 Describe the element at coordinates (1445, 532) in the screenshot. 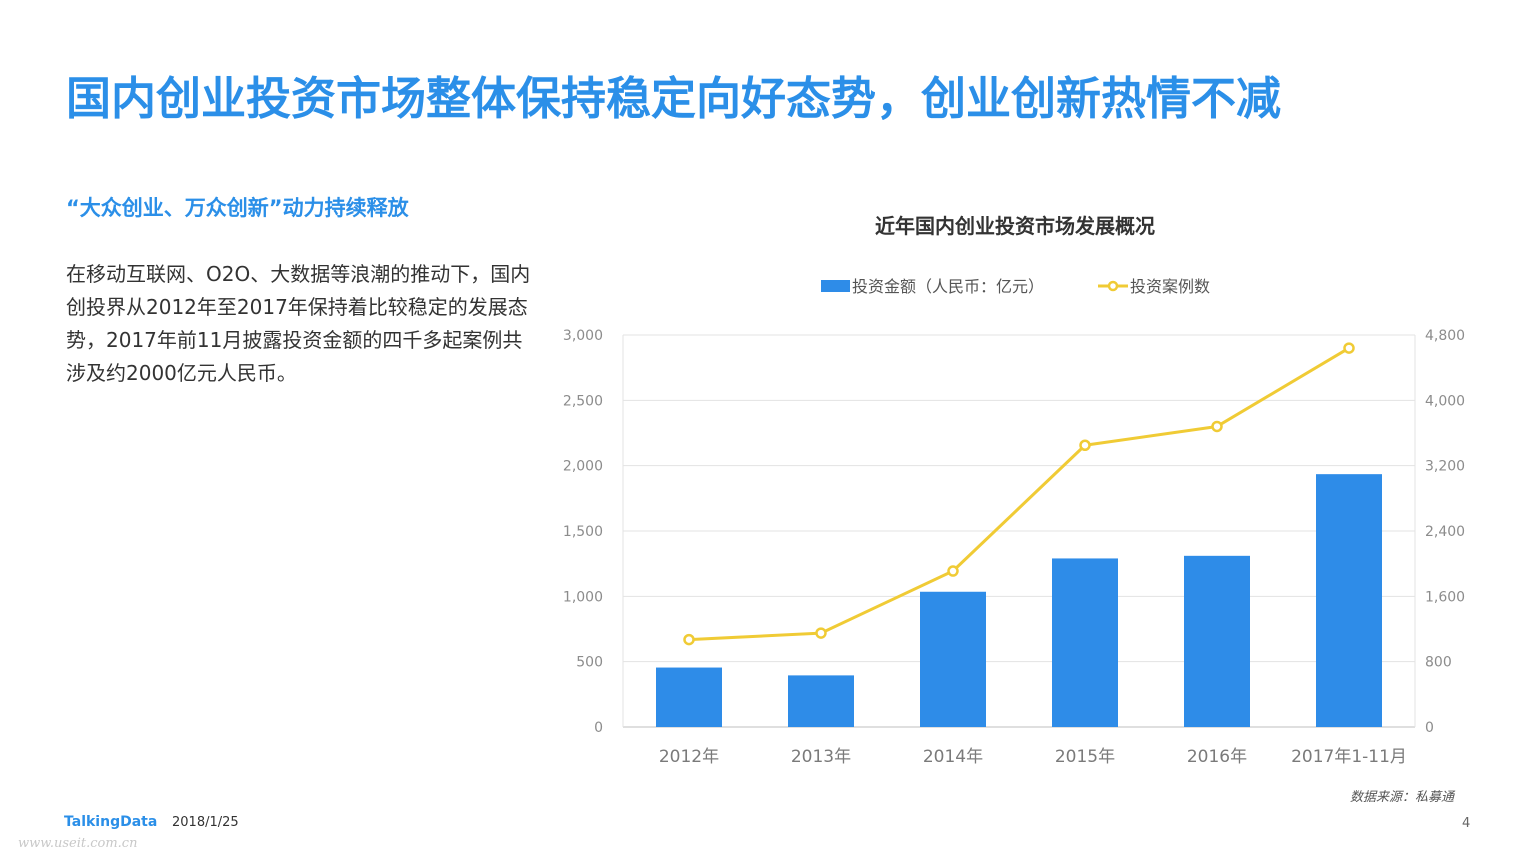

I see `y-right-tick-label: 2,400` at that location.